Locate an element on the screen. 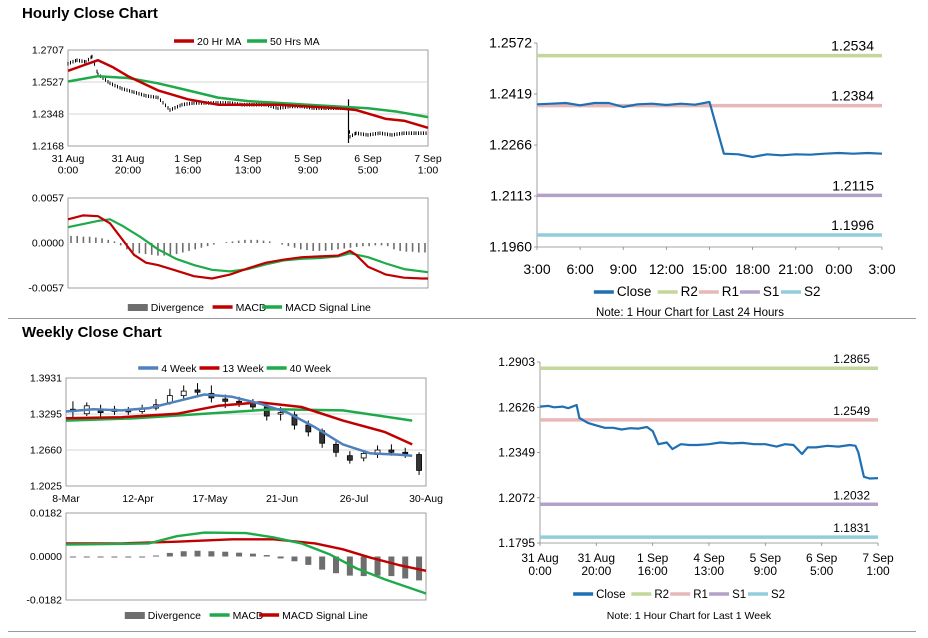 This screenshot has width=928, height=638. hourly_levels-ytick: 1.1960 is located at coordinates (510, 247).